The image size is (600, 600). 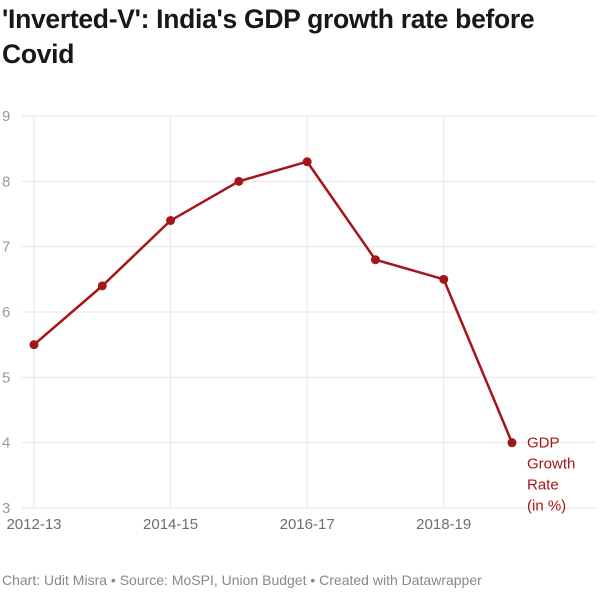 I want to click on y-tick-label: 5, so click(x=6, y=377).